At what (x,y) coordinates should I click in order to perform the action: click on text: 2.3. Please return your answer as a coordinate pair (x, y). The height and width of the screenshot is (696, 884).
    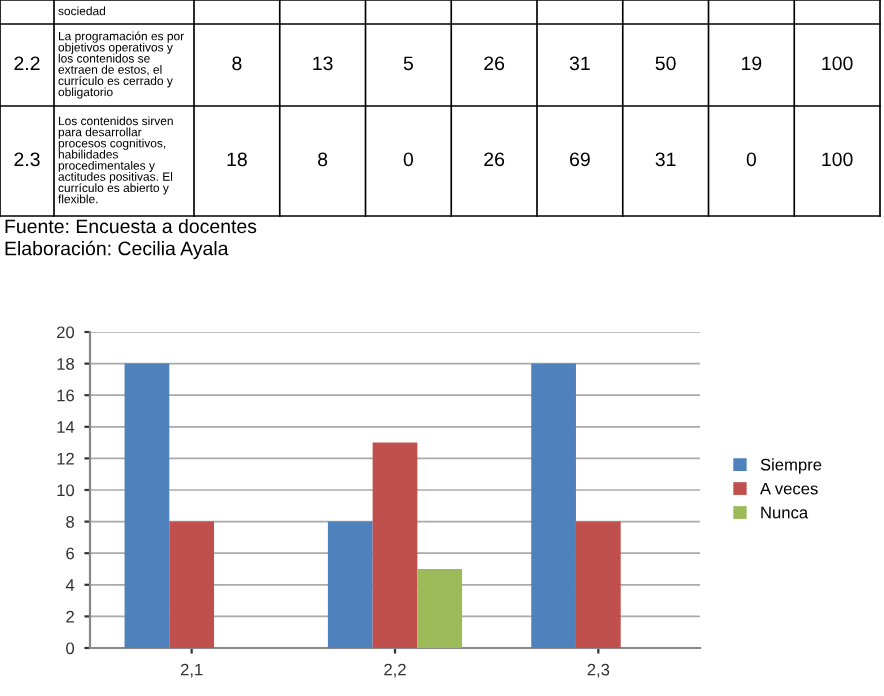
    Looking at the image, I should click on (27, 159).